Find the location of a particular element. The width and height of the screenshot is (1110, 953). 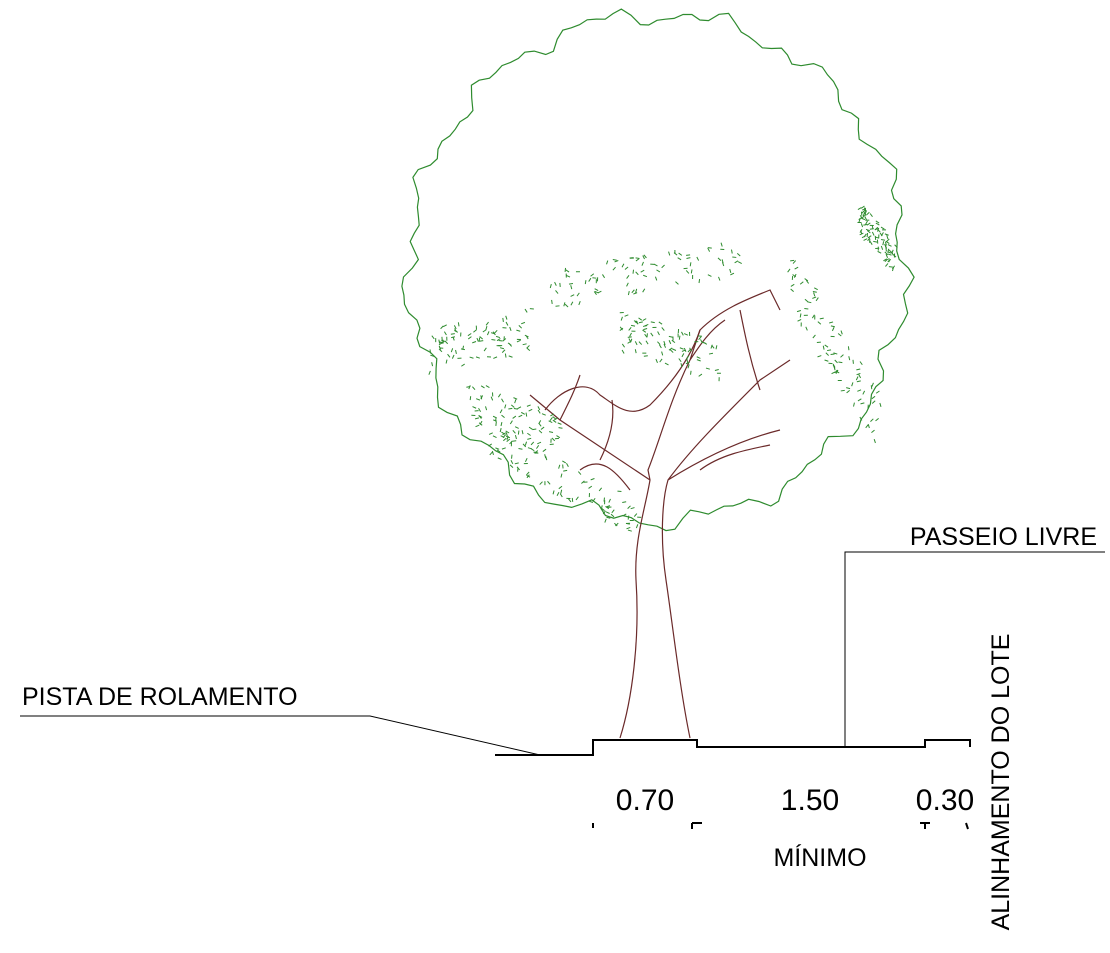

ground-profile is located at coordinates (733, 747).